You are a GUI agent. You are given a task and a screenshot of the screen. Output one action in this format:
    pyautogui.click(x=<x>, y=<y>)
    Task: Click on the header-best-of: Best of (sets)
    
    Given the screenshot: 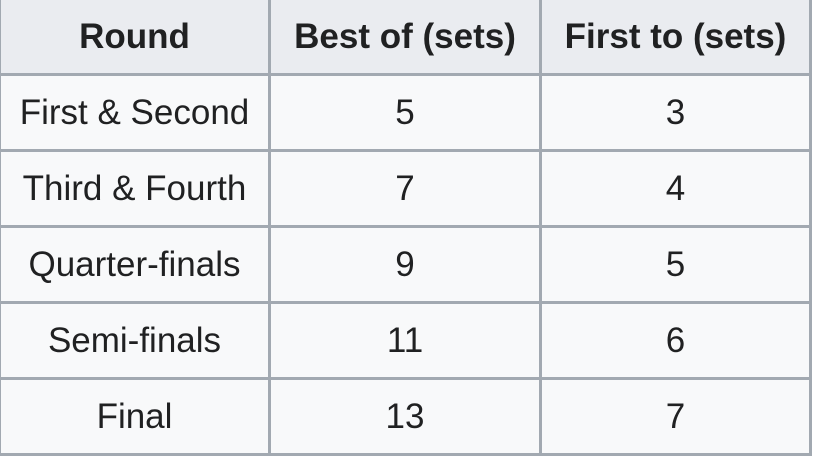 What is the action you would take?
    pyautogui.click(x=405, y=38)
    